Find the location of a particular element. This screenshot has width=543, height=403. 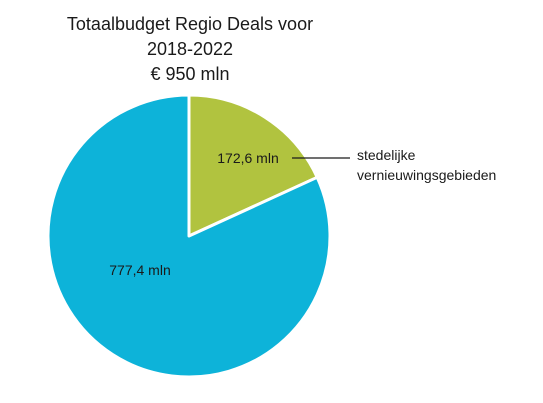

callout-label-line-2: vernieuwingsgebieden is located at coordinates (426, 175).